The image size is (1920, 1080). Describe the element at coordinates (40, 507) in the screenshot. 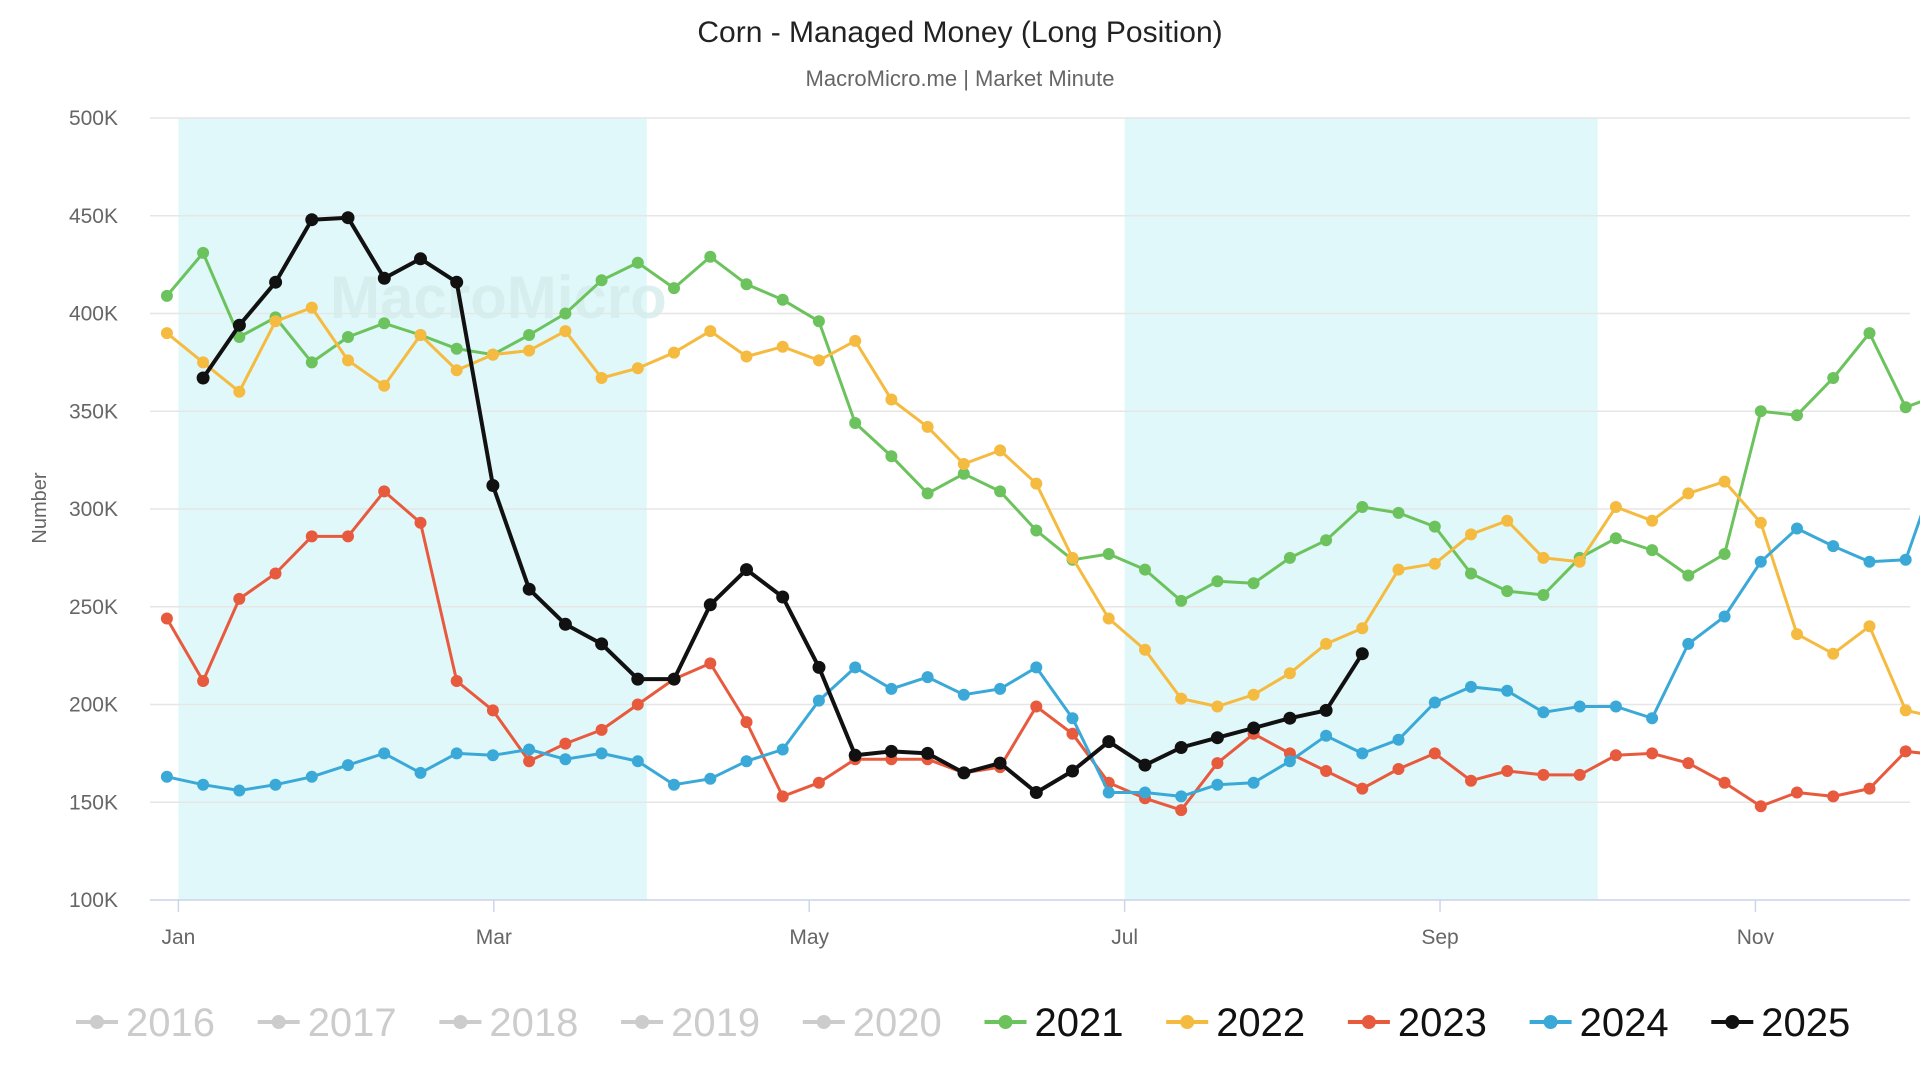

I see `y-axis-label: Number` at that location.